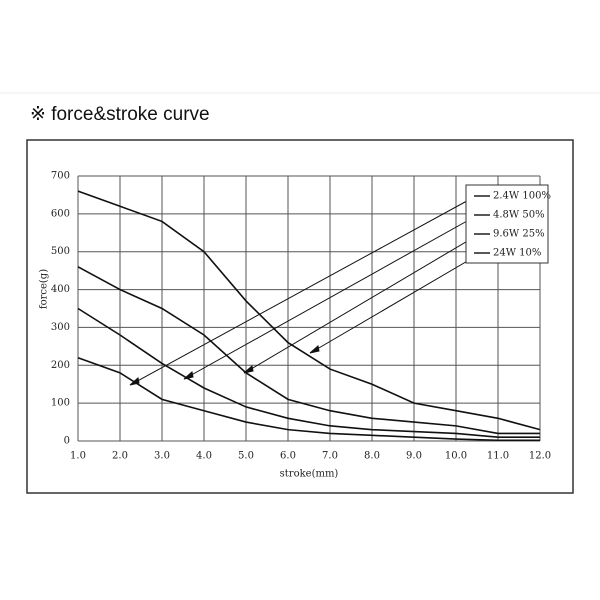 This screenshot has height=600, width=600. What do you see at coordinates (204, 456) in the screenshot?
I see `x-tick-label: 4.0` at bounding box center [204, 456].